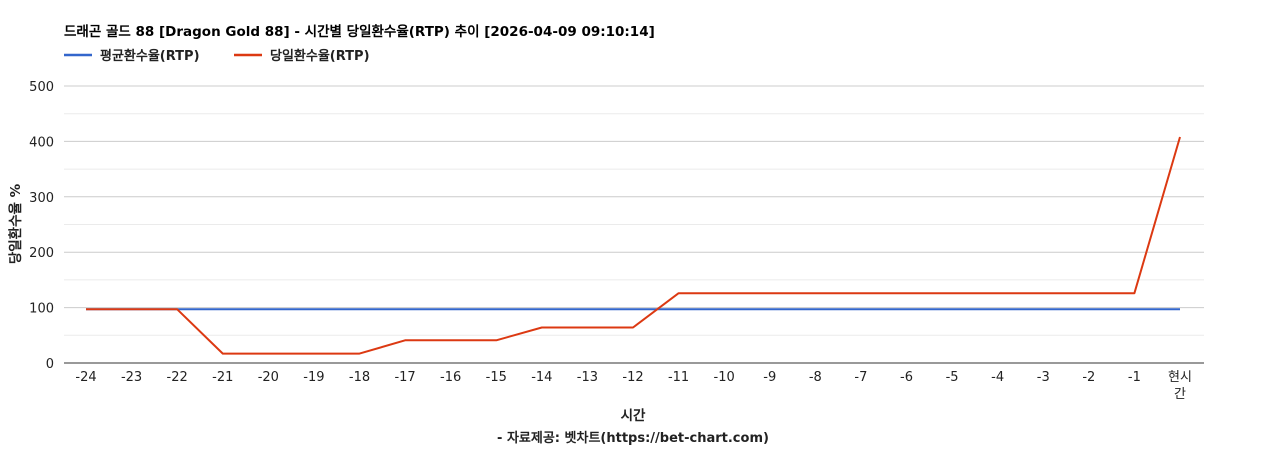 The height and width of the screenshot is (450, 1268). I want to click on x-tick-label: -24, so click(85, 377).